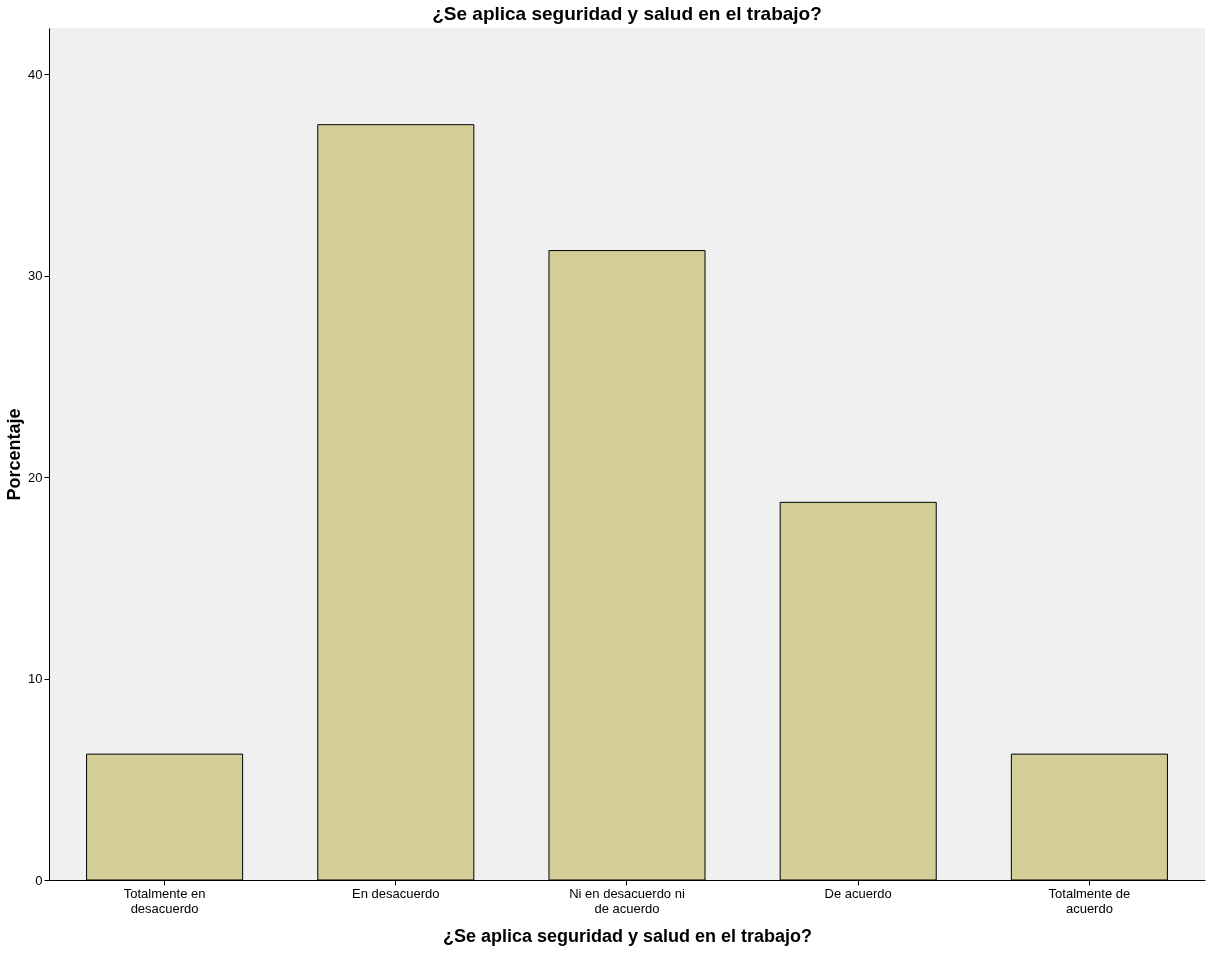 This screenshot has width=1215, height=956. I want to click on x-tick-label: Totalmente en desacuerdo, so click(164, 900).